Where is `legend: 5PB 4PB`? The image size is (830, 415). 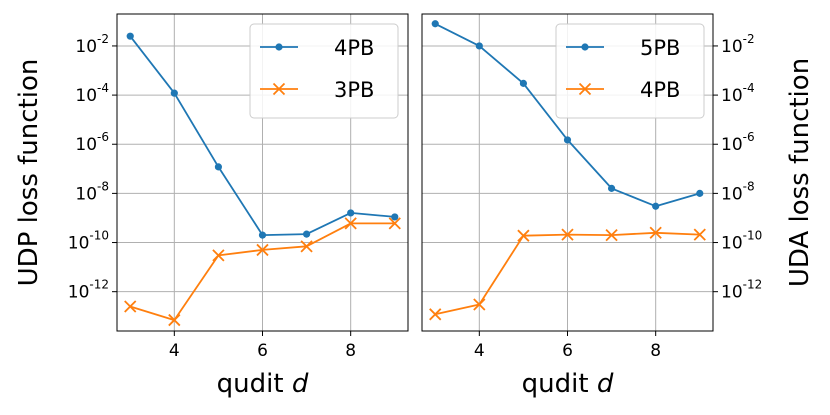
legend: 5PB 4PB is located at coordinates (630, 71).